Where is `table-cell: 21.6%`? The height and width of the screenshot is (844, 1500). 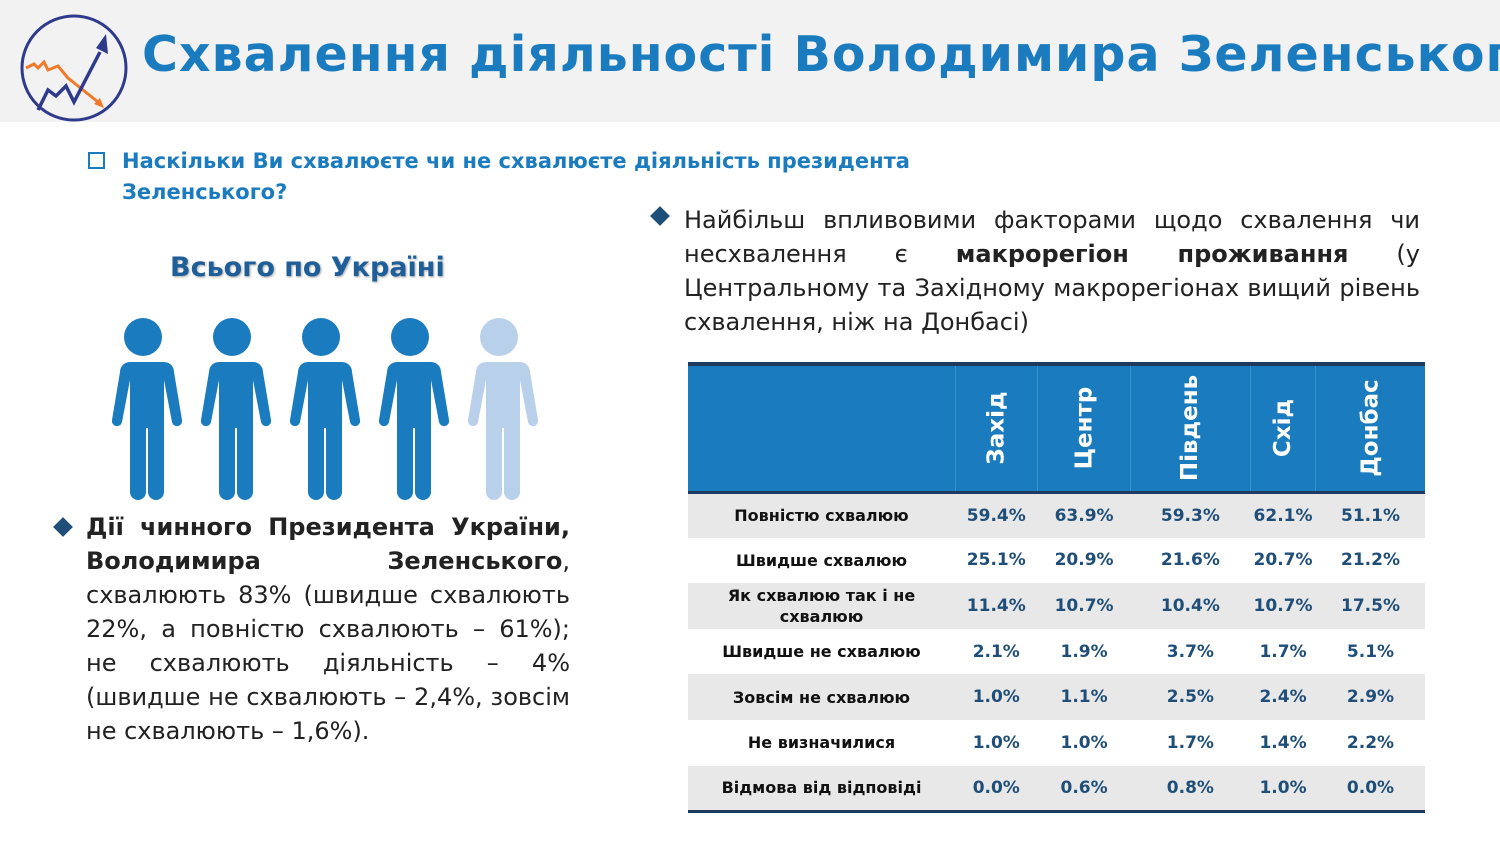 table-cell: 21.6% is located at coordinates (1190, 560).